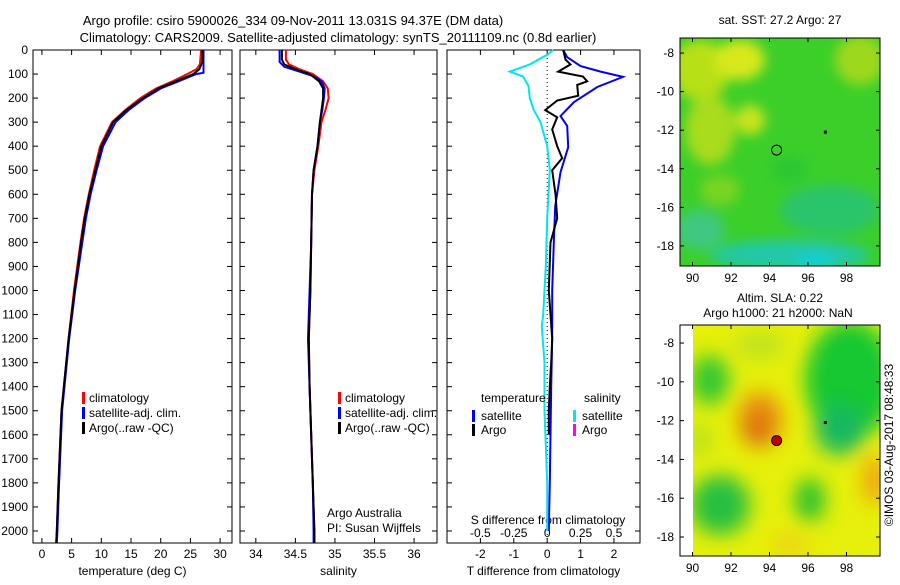 Image resolution: width=900 pixels, height=585 pixels. Describe the element at coordinates (14, 507) in the screenshot. I see `depth-tick-label: 1900` at that location.